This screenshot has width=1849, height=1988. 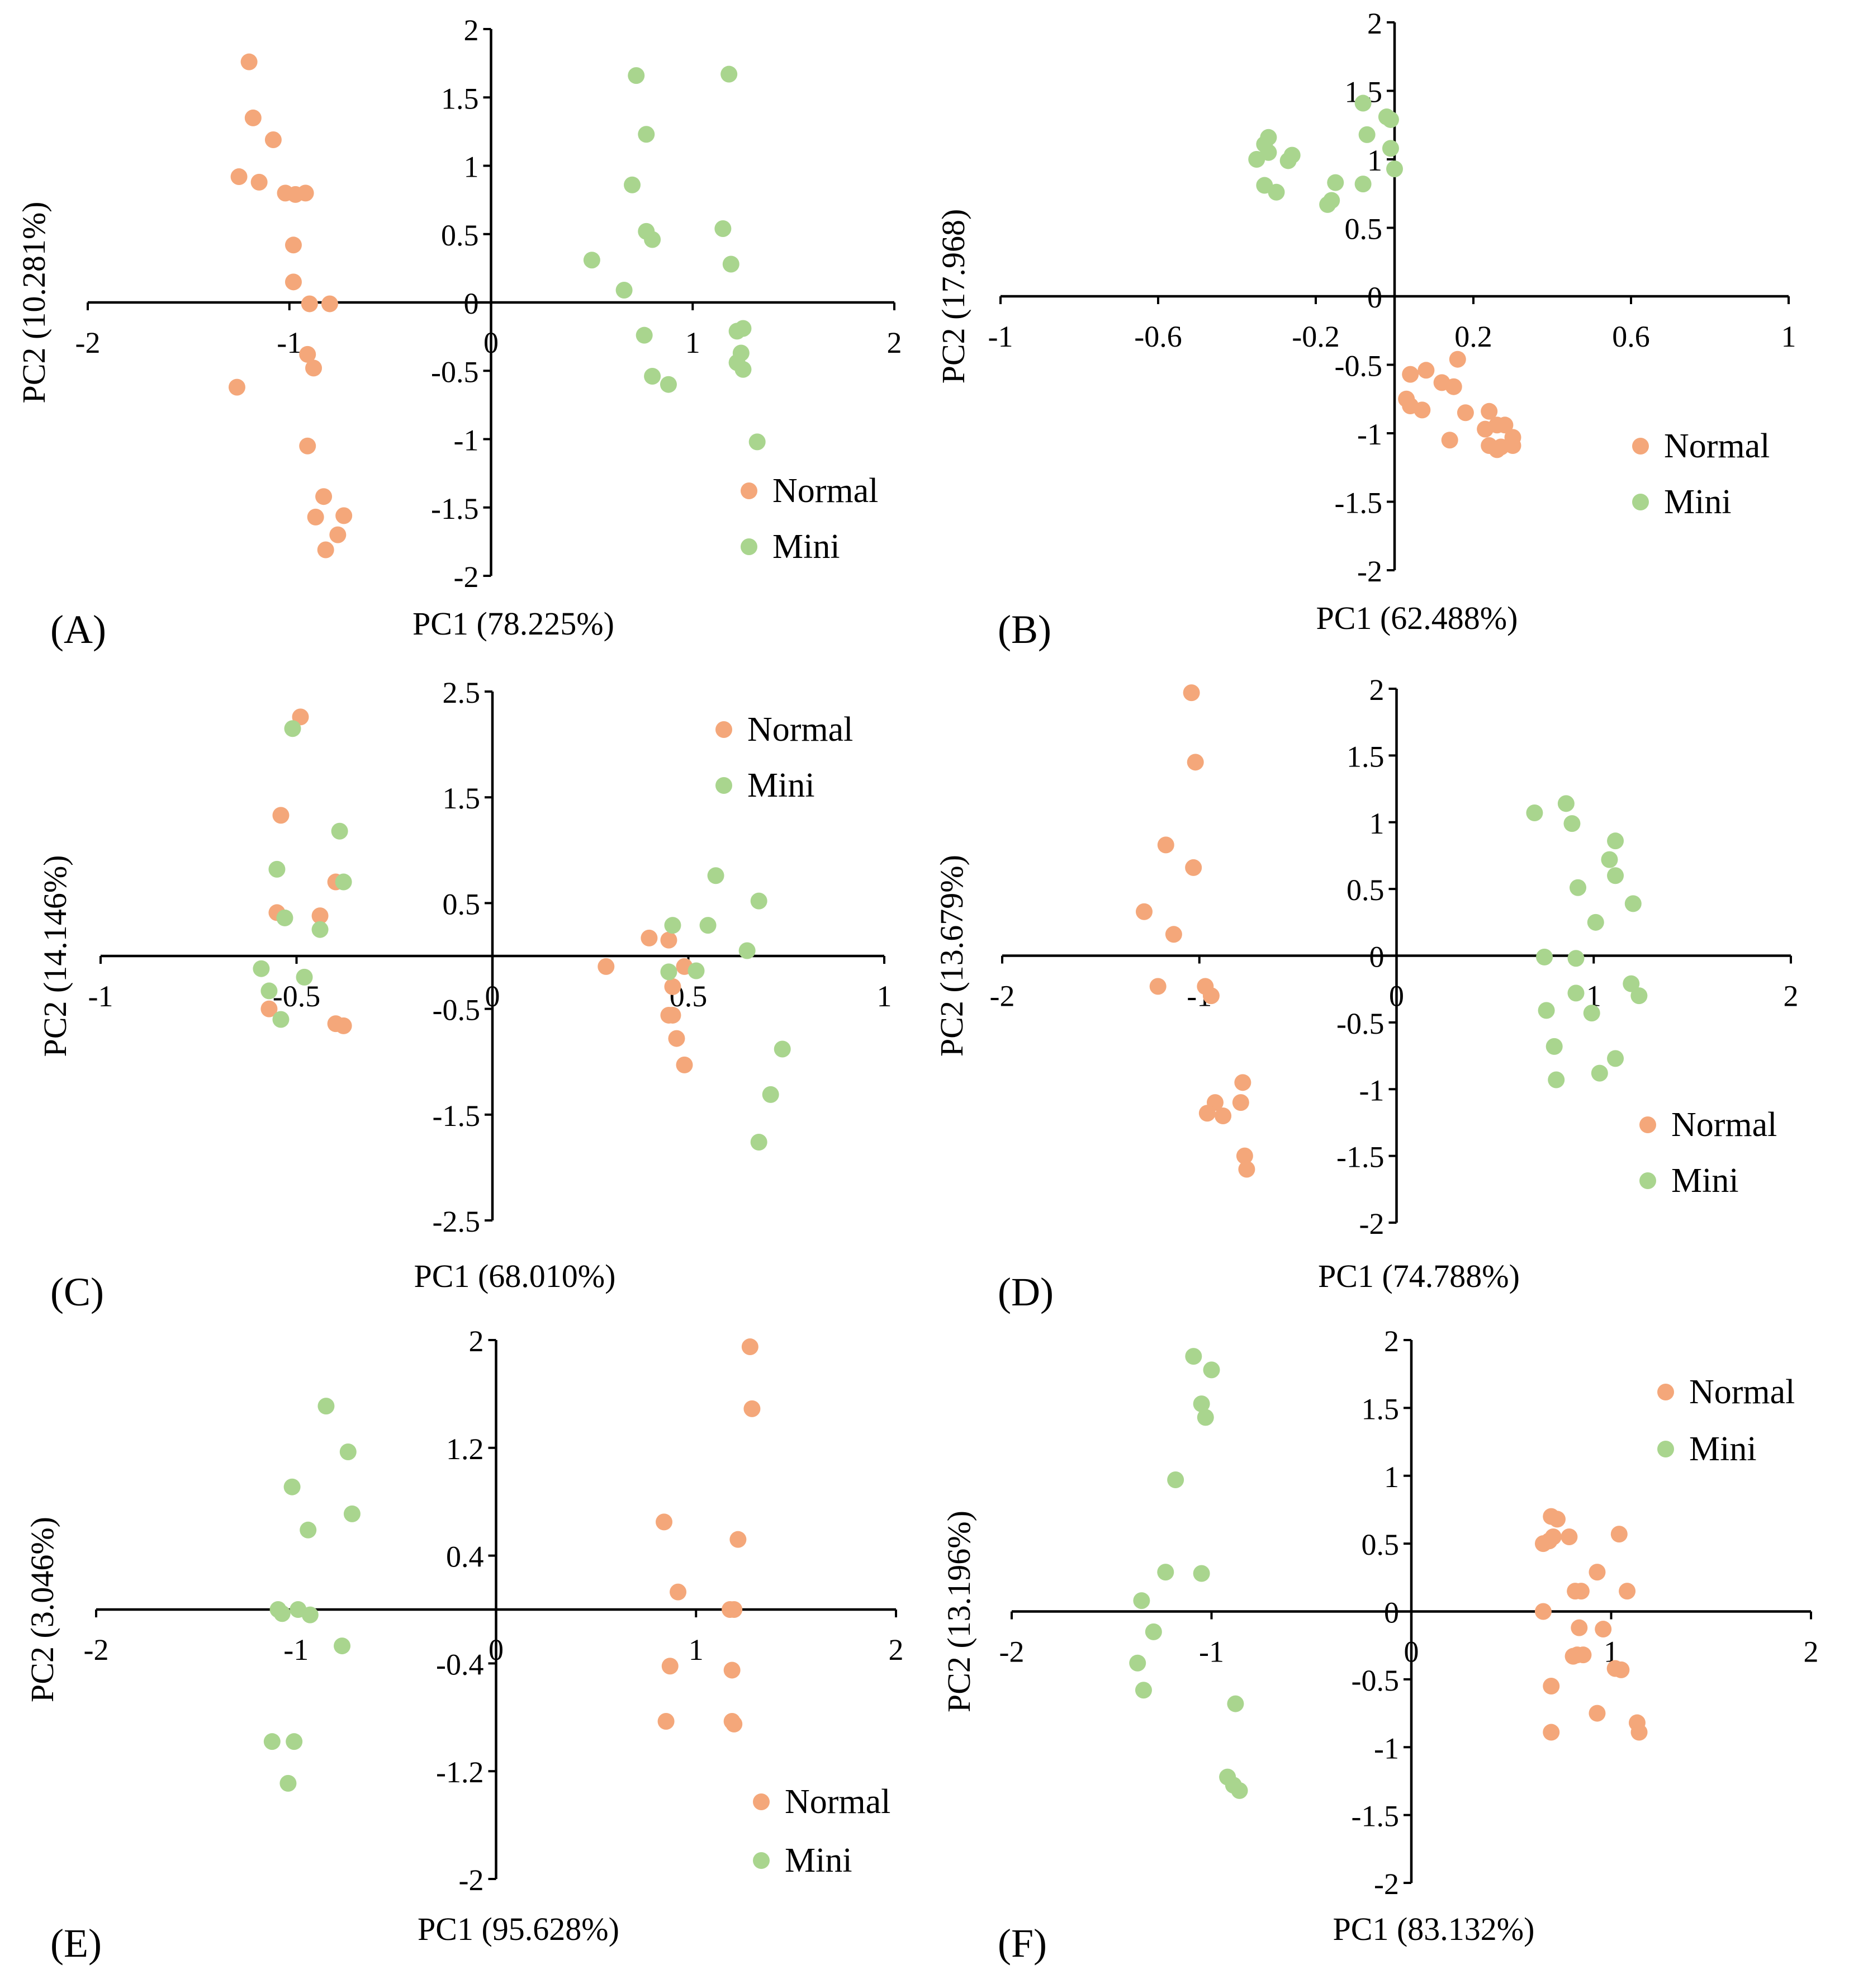 I want to click on panel-5-legend-mini-label: Mini, so click(x=818, y=1861).